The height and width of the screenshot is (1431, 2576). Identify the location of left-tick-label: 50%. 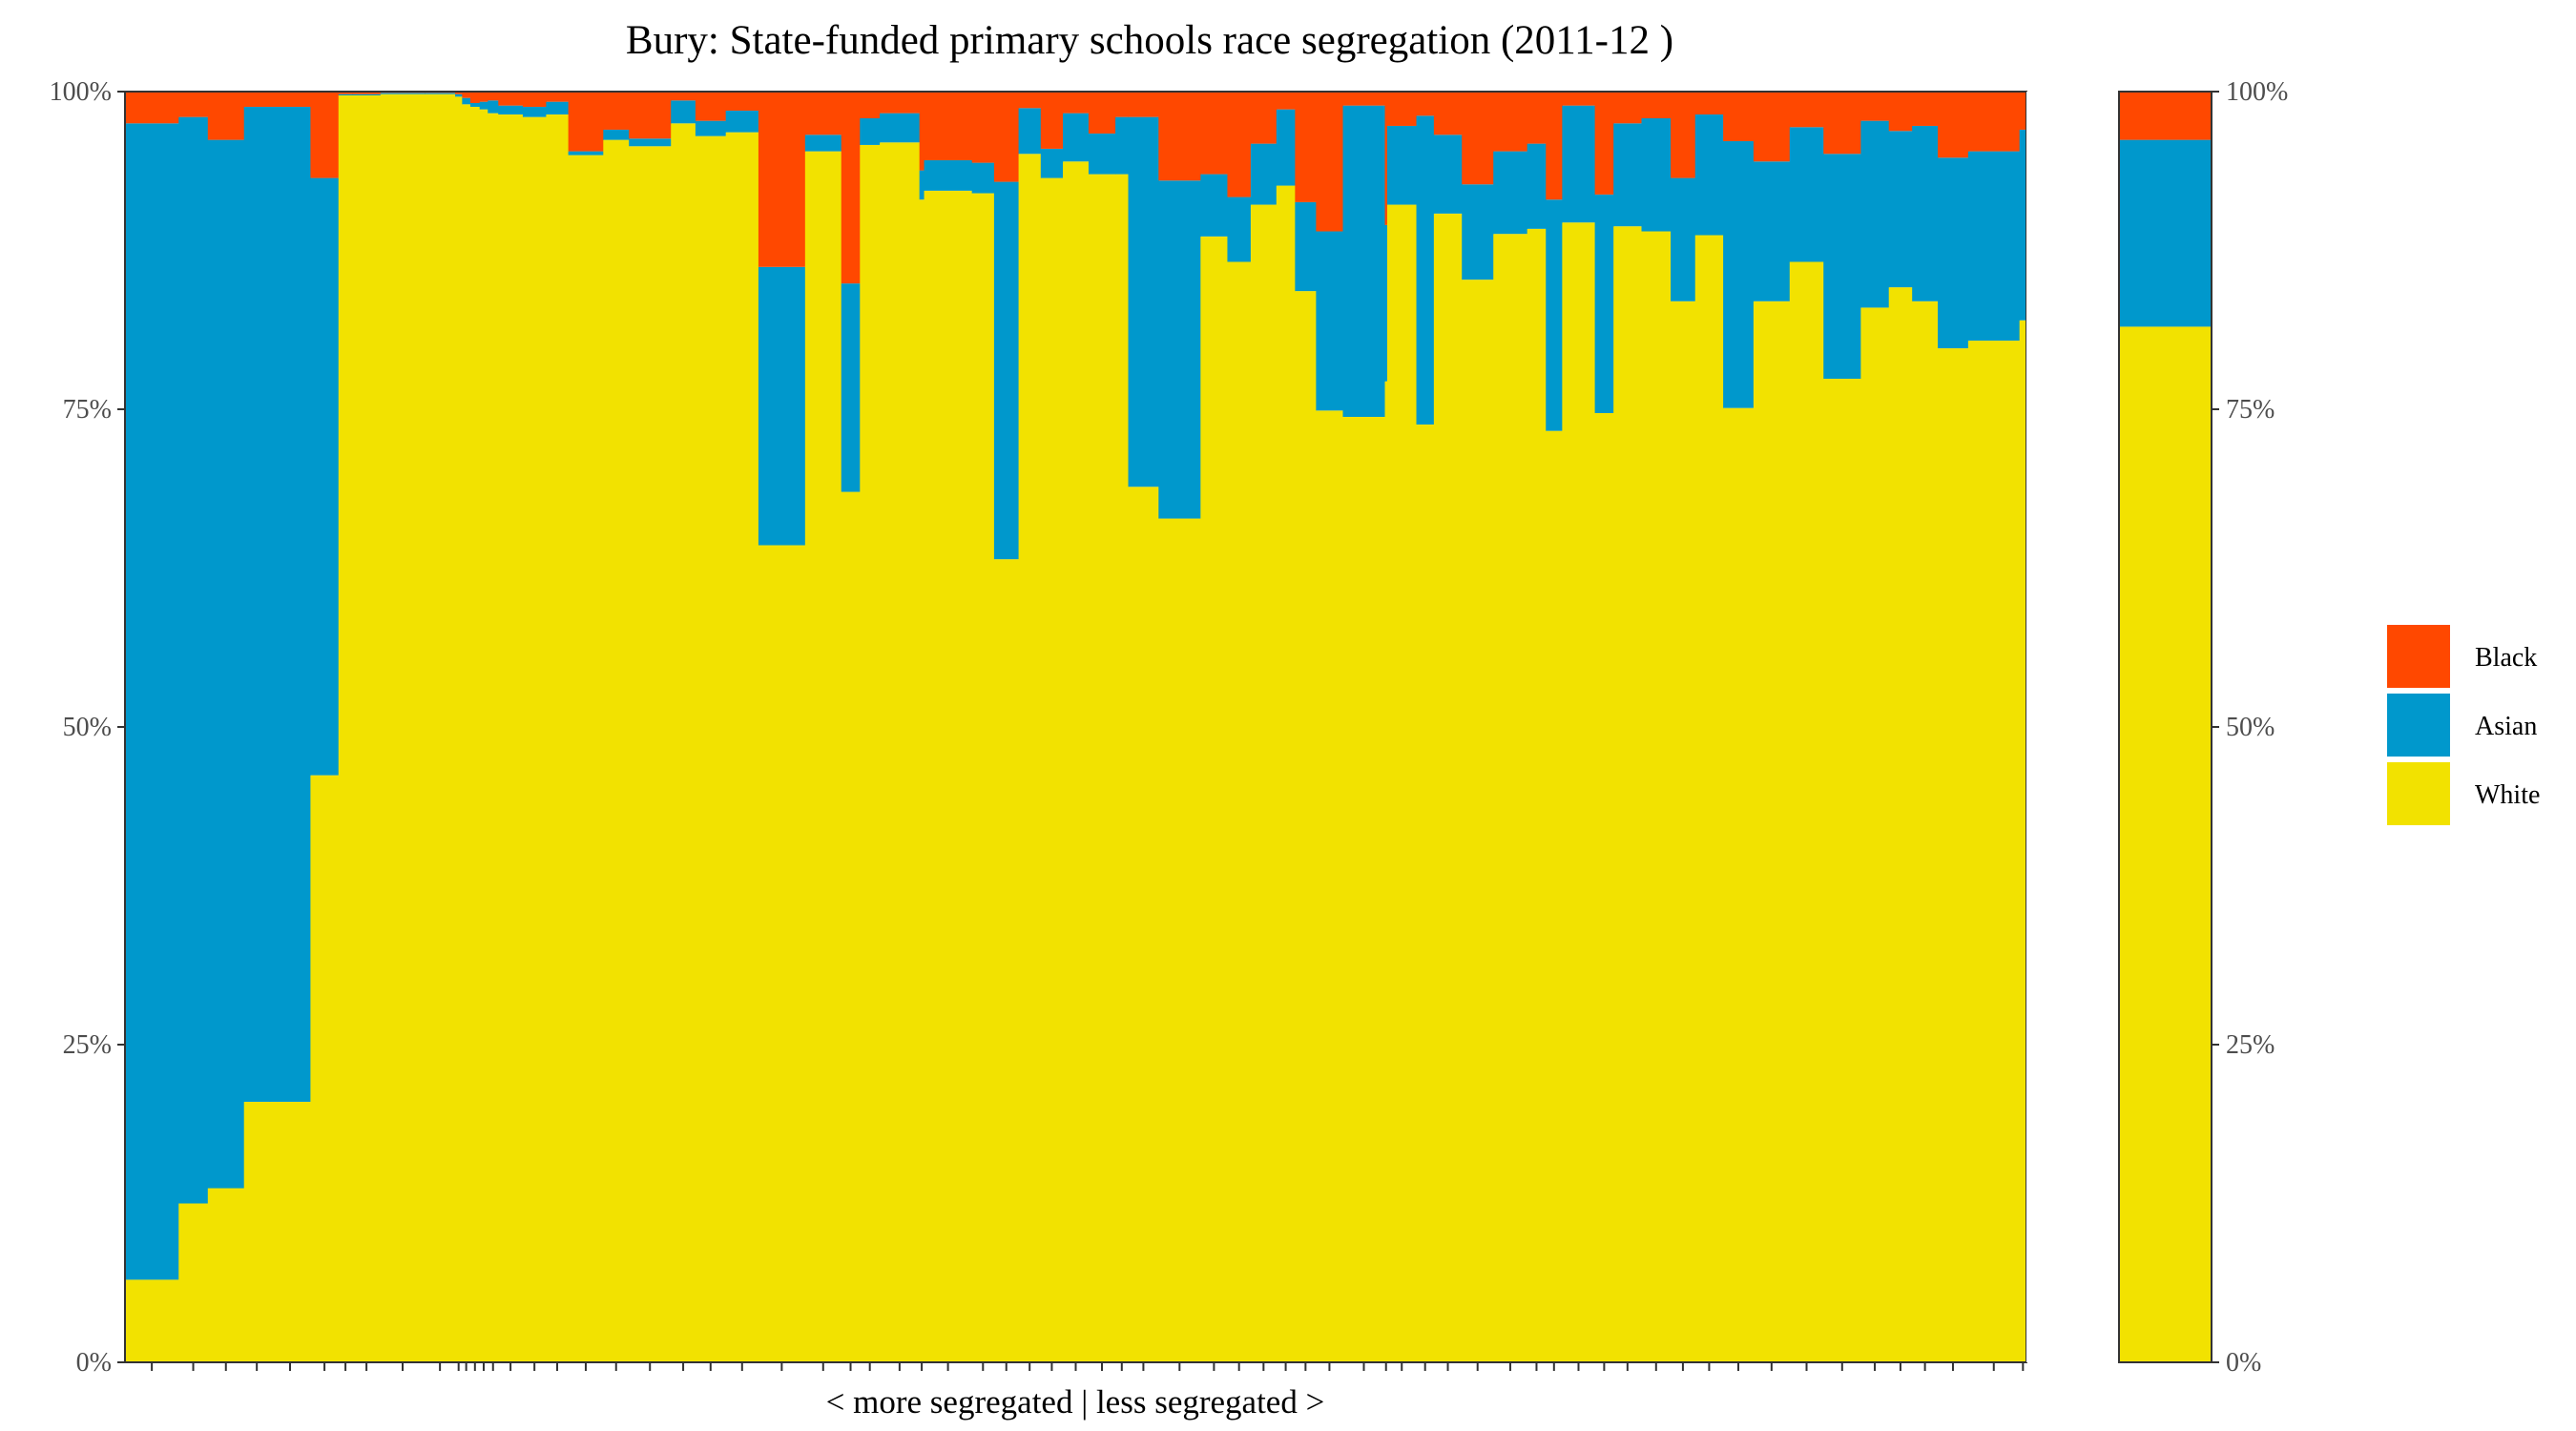
(87, 727).